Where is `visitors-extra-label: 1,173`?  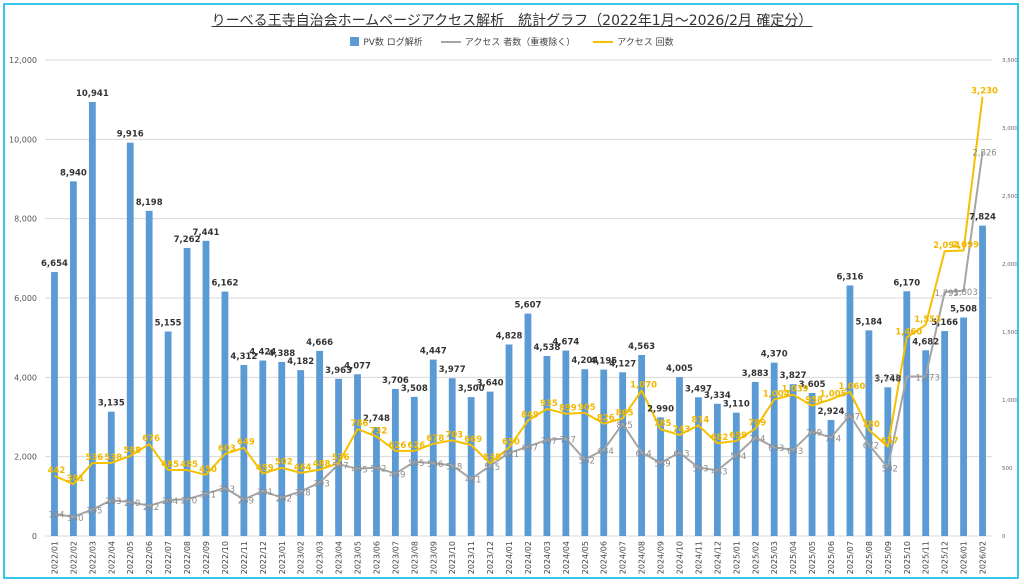 visitors-extra-label: 1,173 is located at coordinates (888, 378).